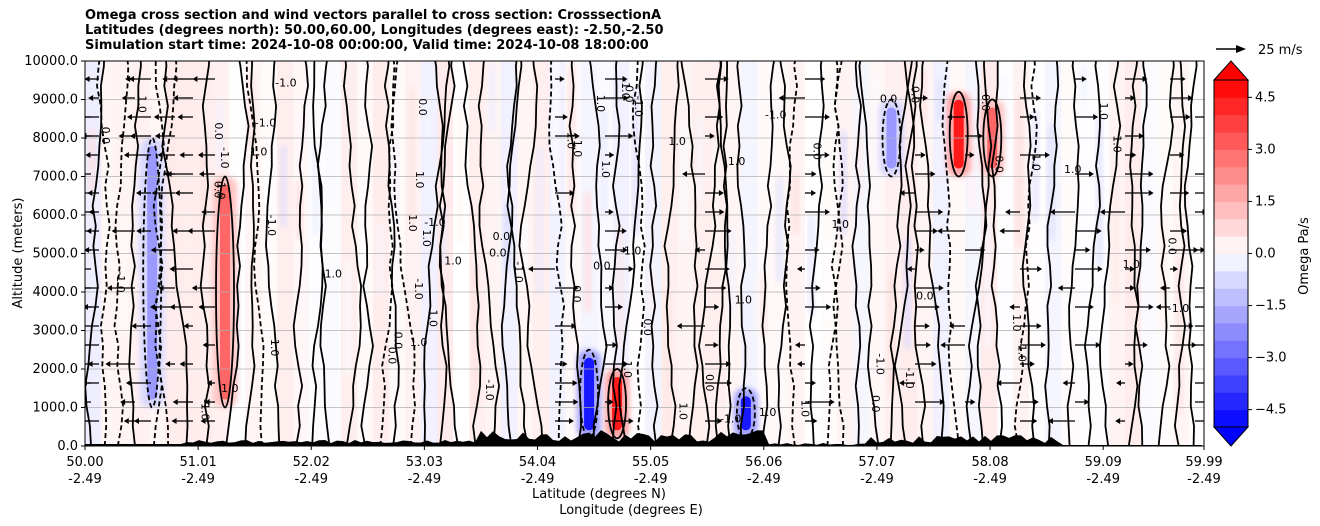 The width and height of the screenshot is (1320, 526). Describe the element at coordinates (56, 177) in the screenshot. I see `y-tick-label: 7000.0` at that location.